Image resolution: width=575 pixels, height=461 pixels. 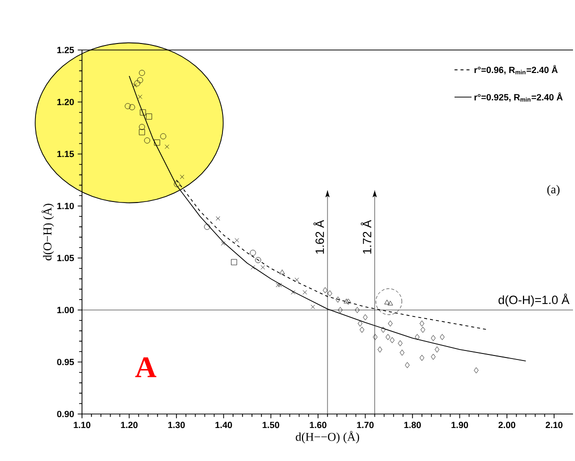 I want to click on ref-line-label: 1.62 Å, so click(x=318, y=237).